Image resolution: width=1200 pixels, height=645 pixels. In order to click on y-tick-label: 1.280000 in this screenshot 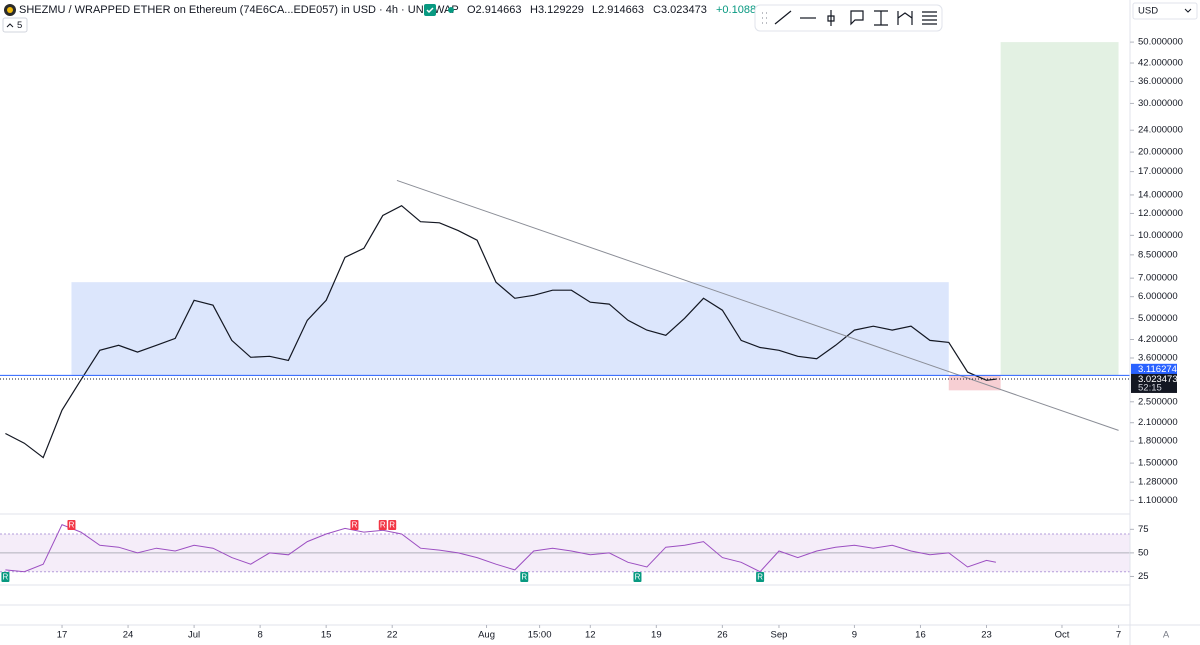, I will do `click(1158, 482)`.